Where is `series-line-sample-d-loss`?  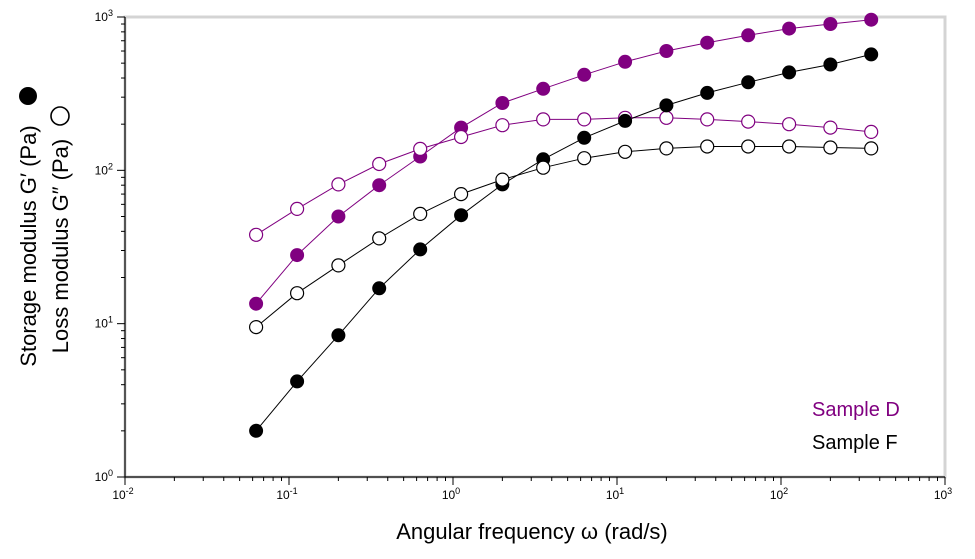
series-line-sample-d-loss is located at coordinates (563, 176).